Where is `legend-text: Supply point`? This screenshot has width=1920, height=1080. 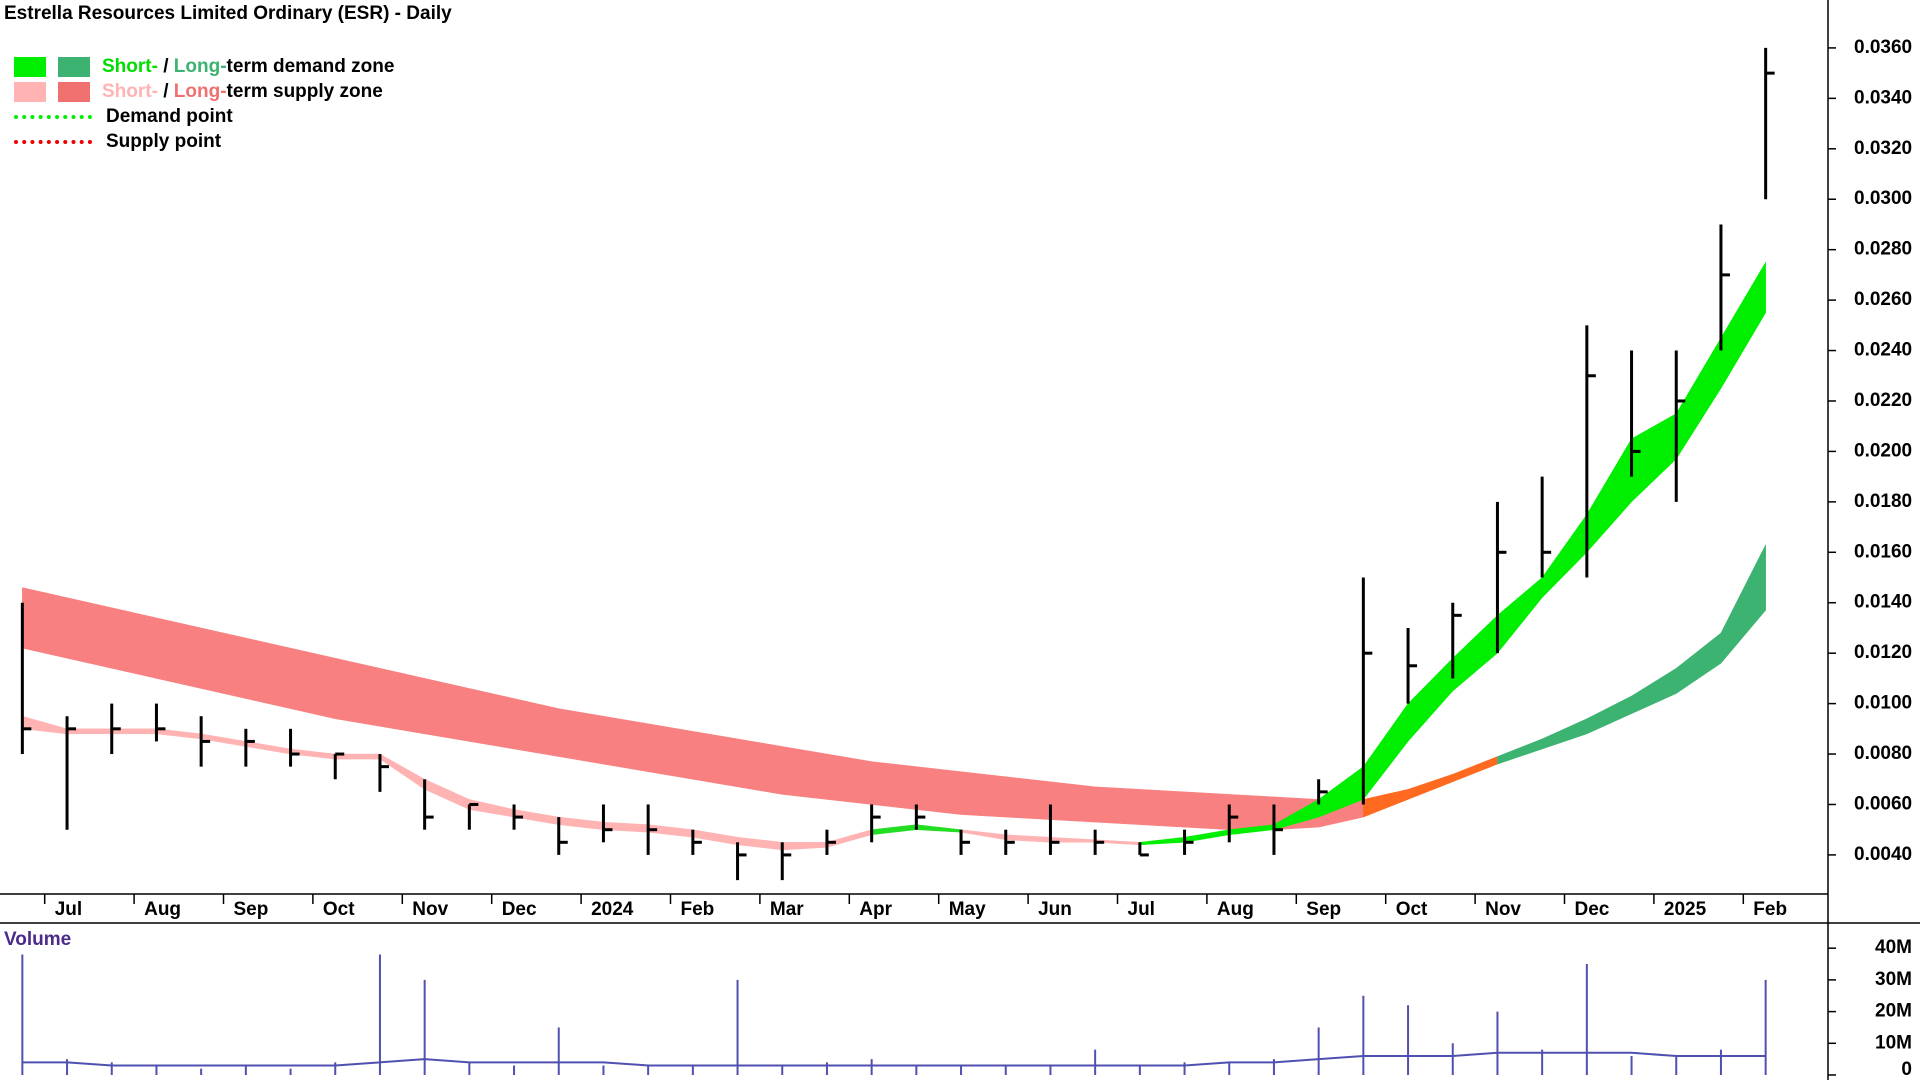 legend-text: Supply point is located at coordinates (164, 141).